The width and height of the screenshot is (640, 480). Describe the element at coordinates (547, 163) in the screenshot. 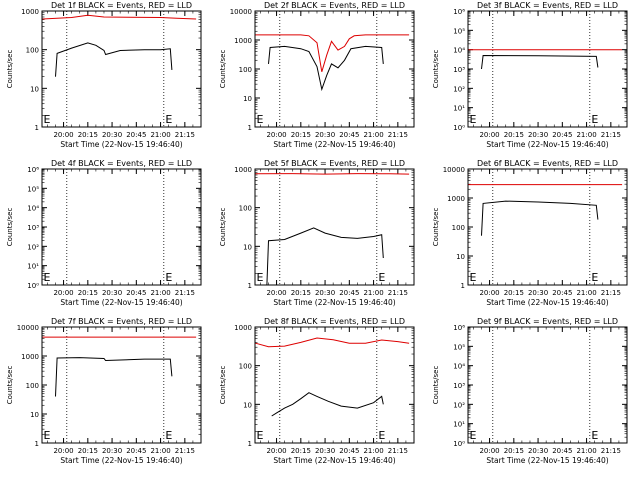

I see `panel-title: Det 6f BLACK = Events, RED = LLD` at that location.